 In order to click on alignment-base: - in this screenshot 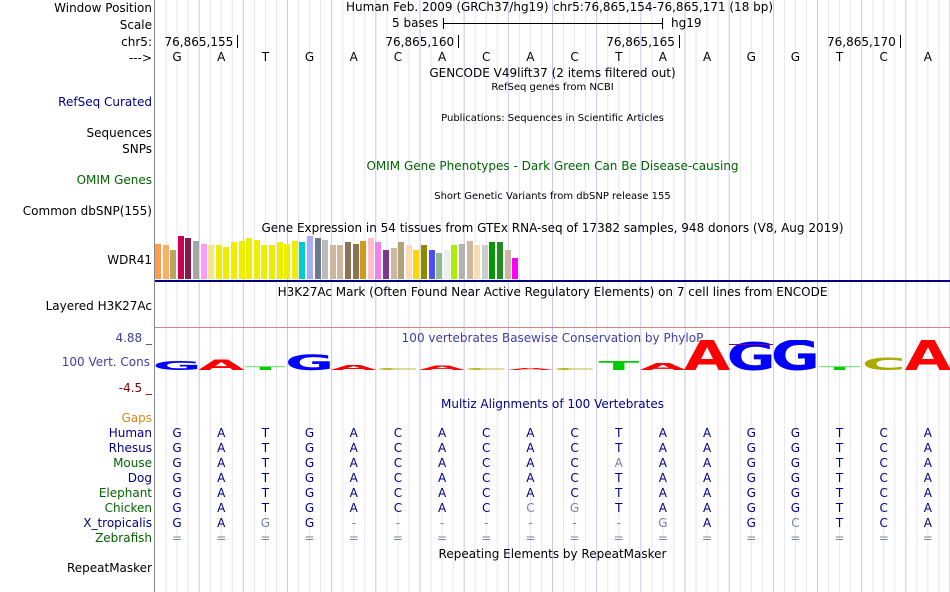, I will do `click(530, 523)`.